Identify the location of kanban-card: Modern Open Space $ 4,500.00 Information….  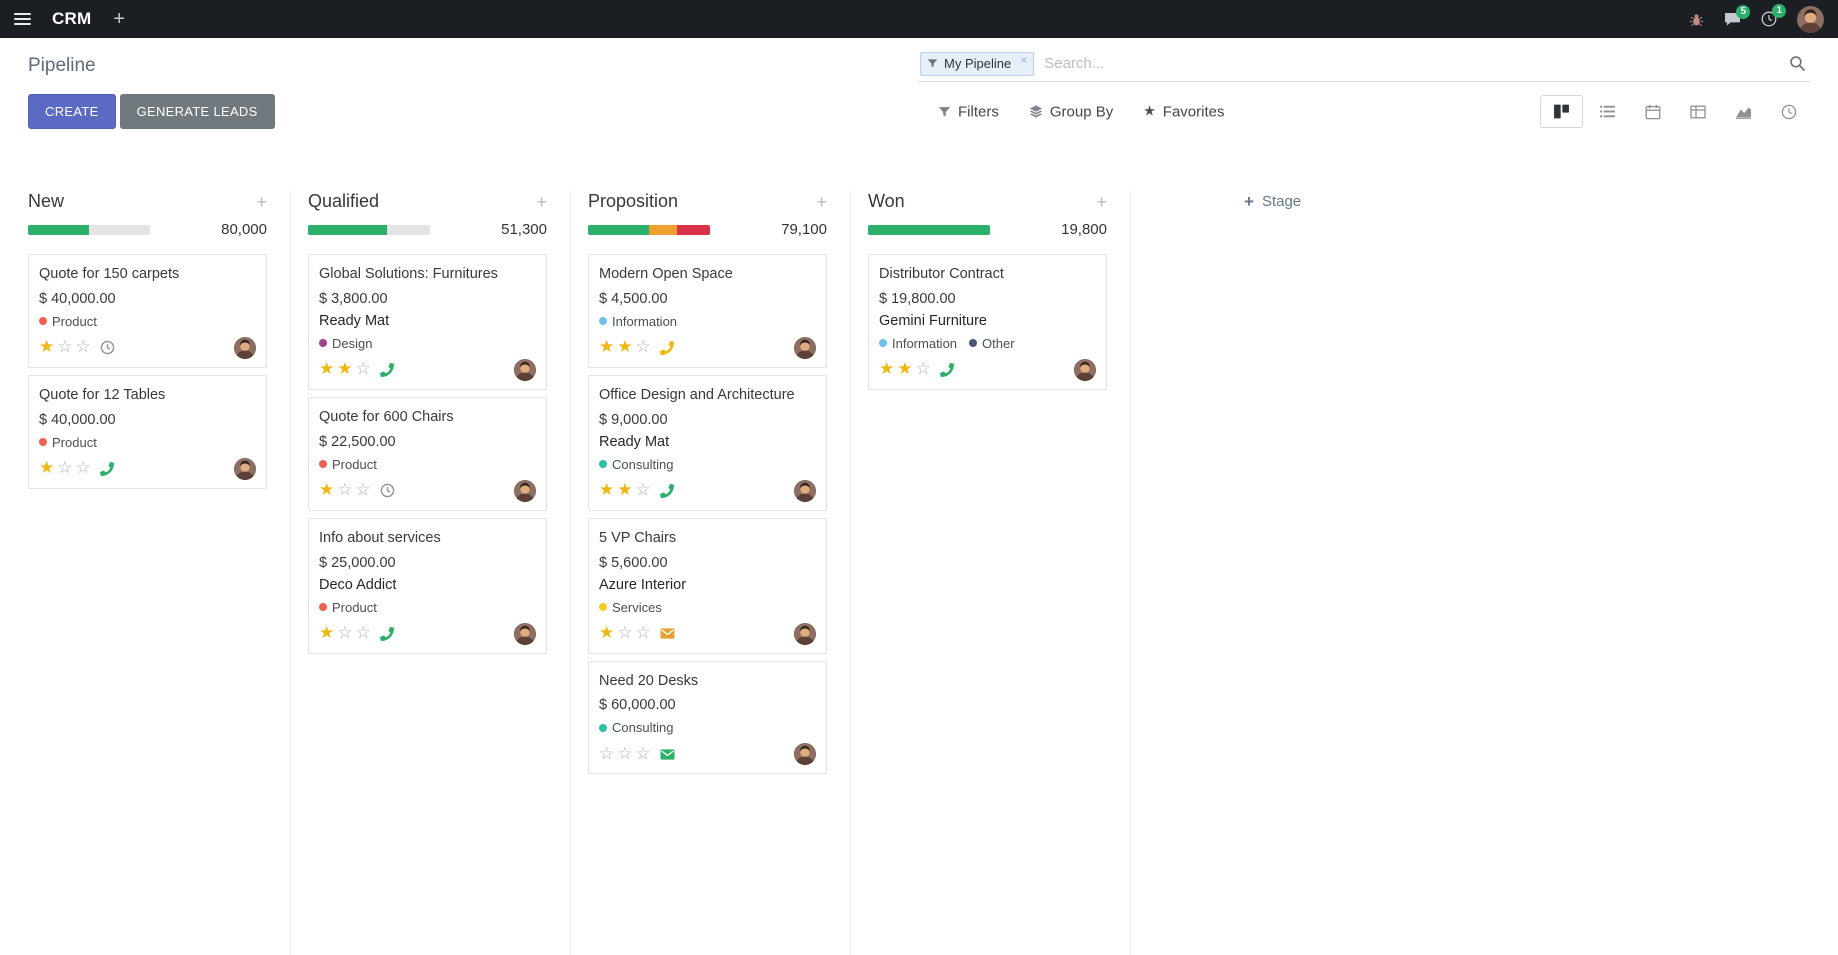
(707, 311).